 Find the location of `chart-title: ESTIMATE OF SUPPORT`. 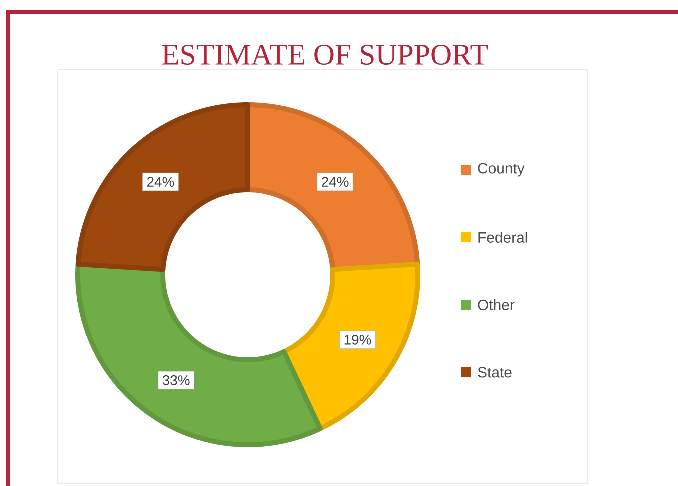

chart-title: ESTIMATE OF SUPPORT is located at coordinates (325, 55).